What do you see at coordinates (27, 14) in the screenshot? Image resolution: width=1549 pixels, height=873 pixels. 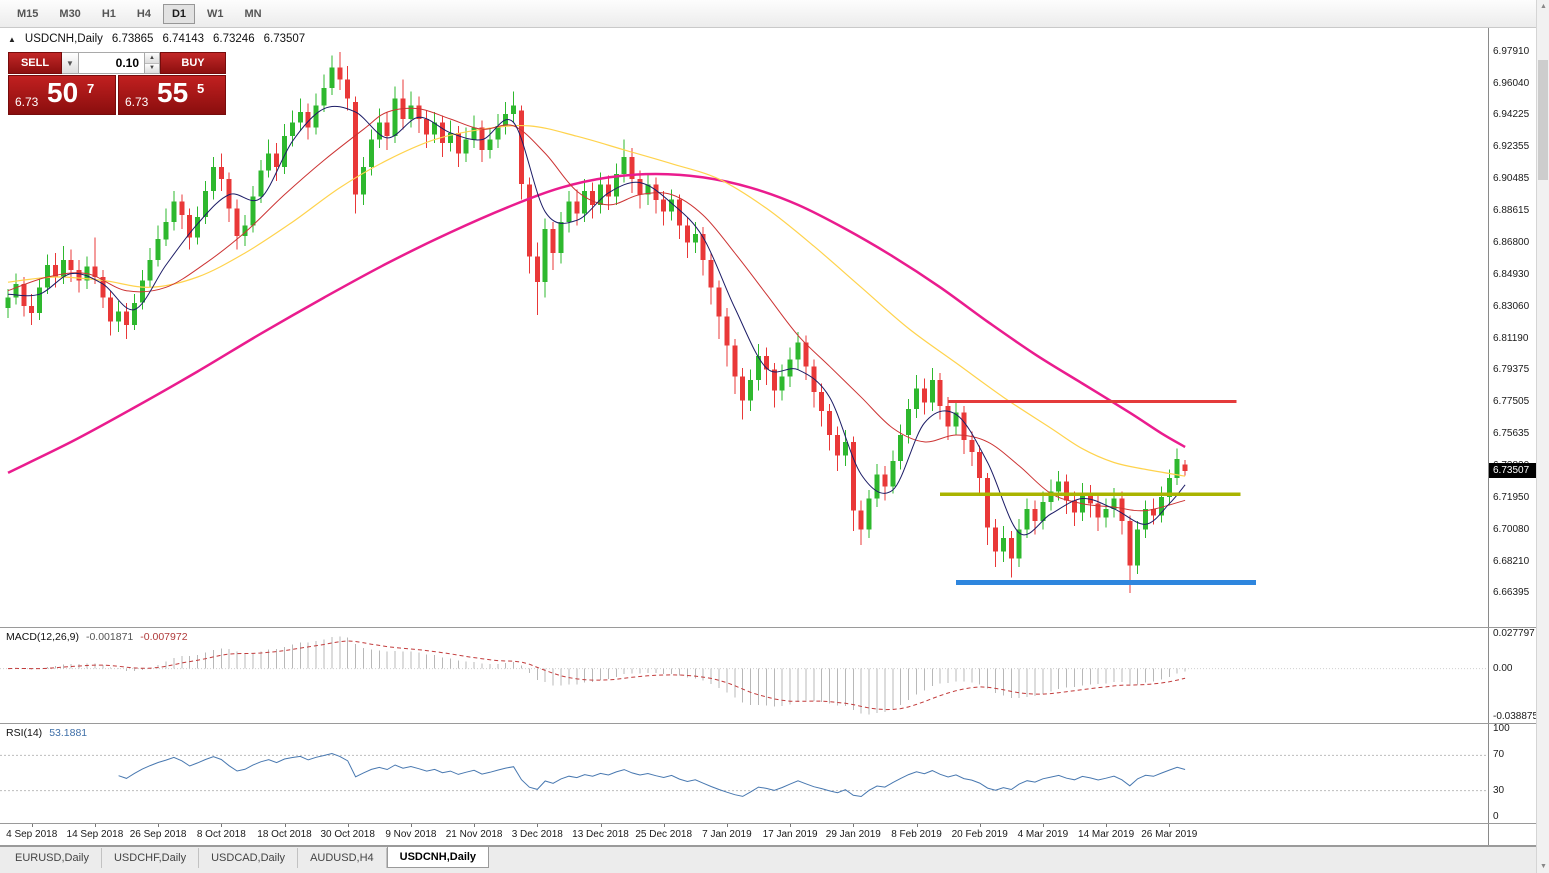 I see `timeframe-m15-button: M15` at bounding box center [27, 14].